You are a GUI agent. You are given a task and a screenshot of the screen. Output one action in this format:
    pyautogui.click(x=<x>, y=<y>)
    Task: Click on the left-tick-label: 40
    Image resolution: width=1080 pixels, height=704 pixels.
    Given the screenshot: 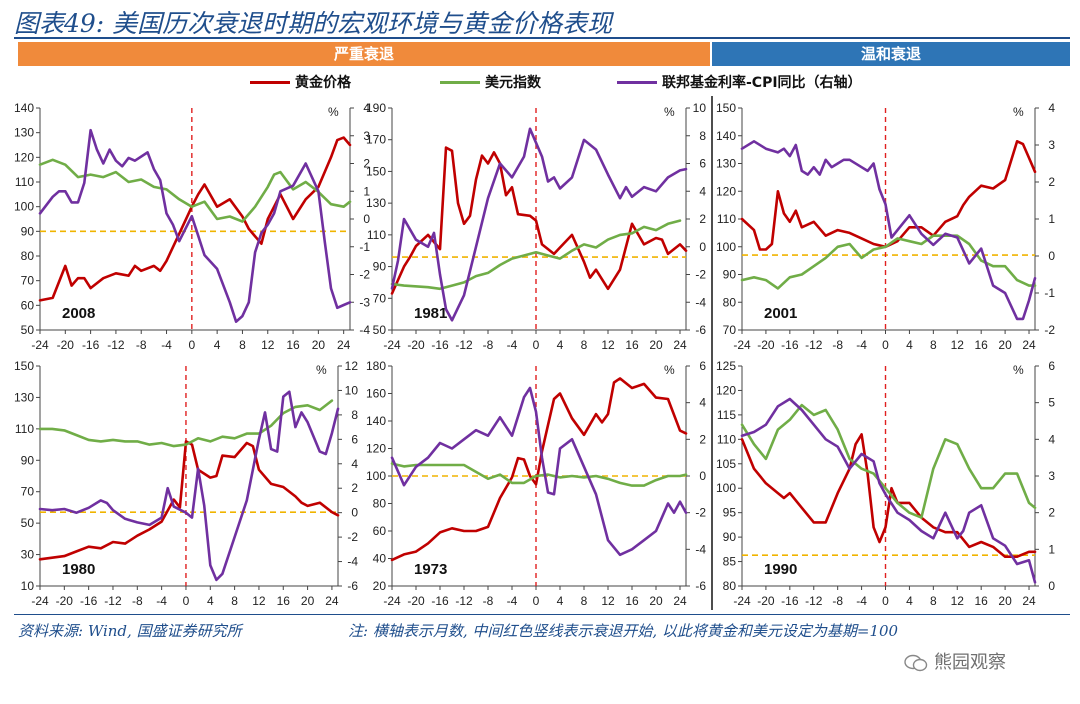 What is the action you would take?
    pyautogui.click(x=380, y=559)
    